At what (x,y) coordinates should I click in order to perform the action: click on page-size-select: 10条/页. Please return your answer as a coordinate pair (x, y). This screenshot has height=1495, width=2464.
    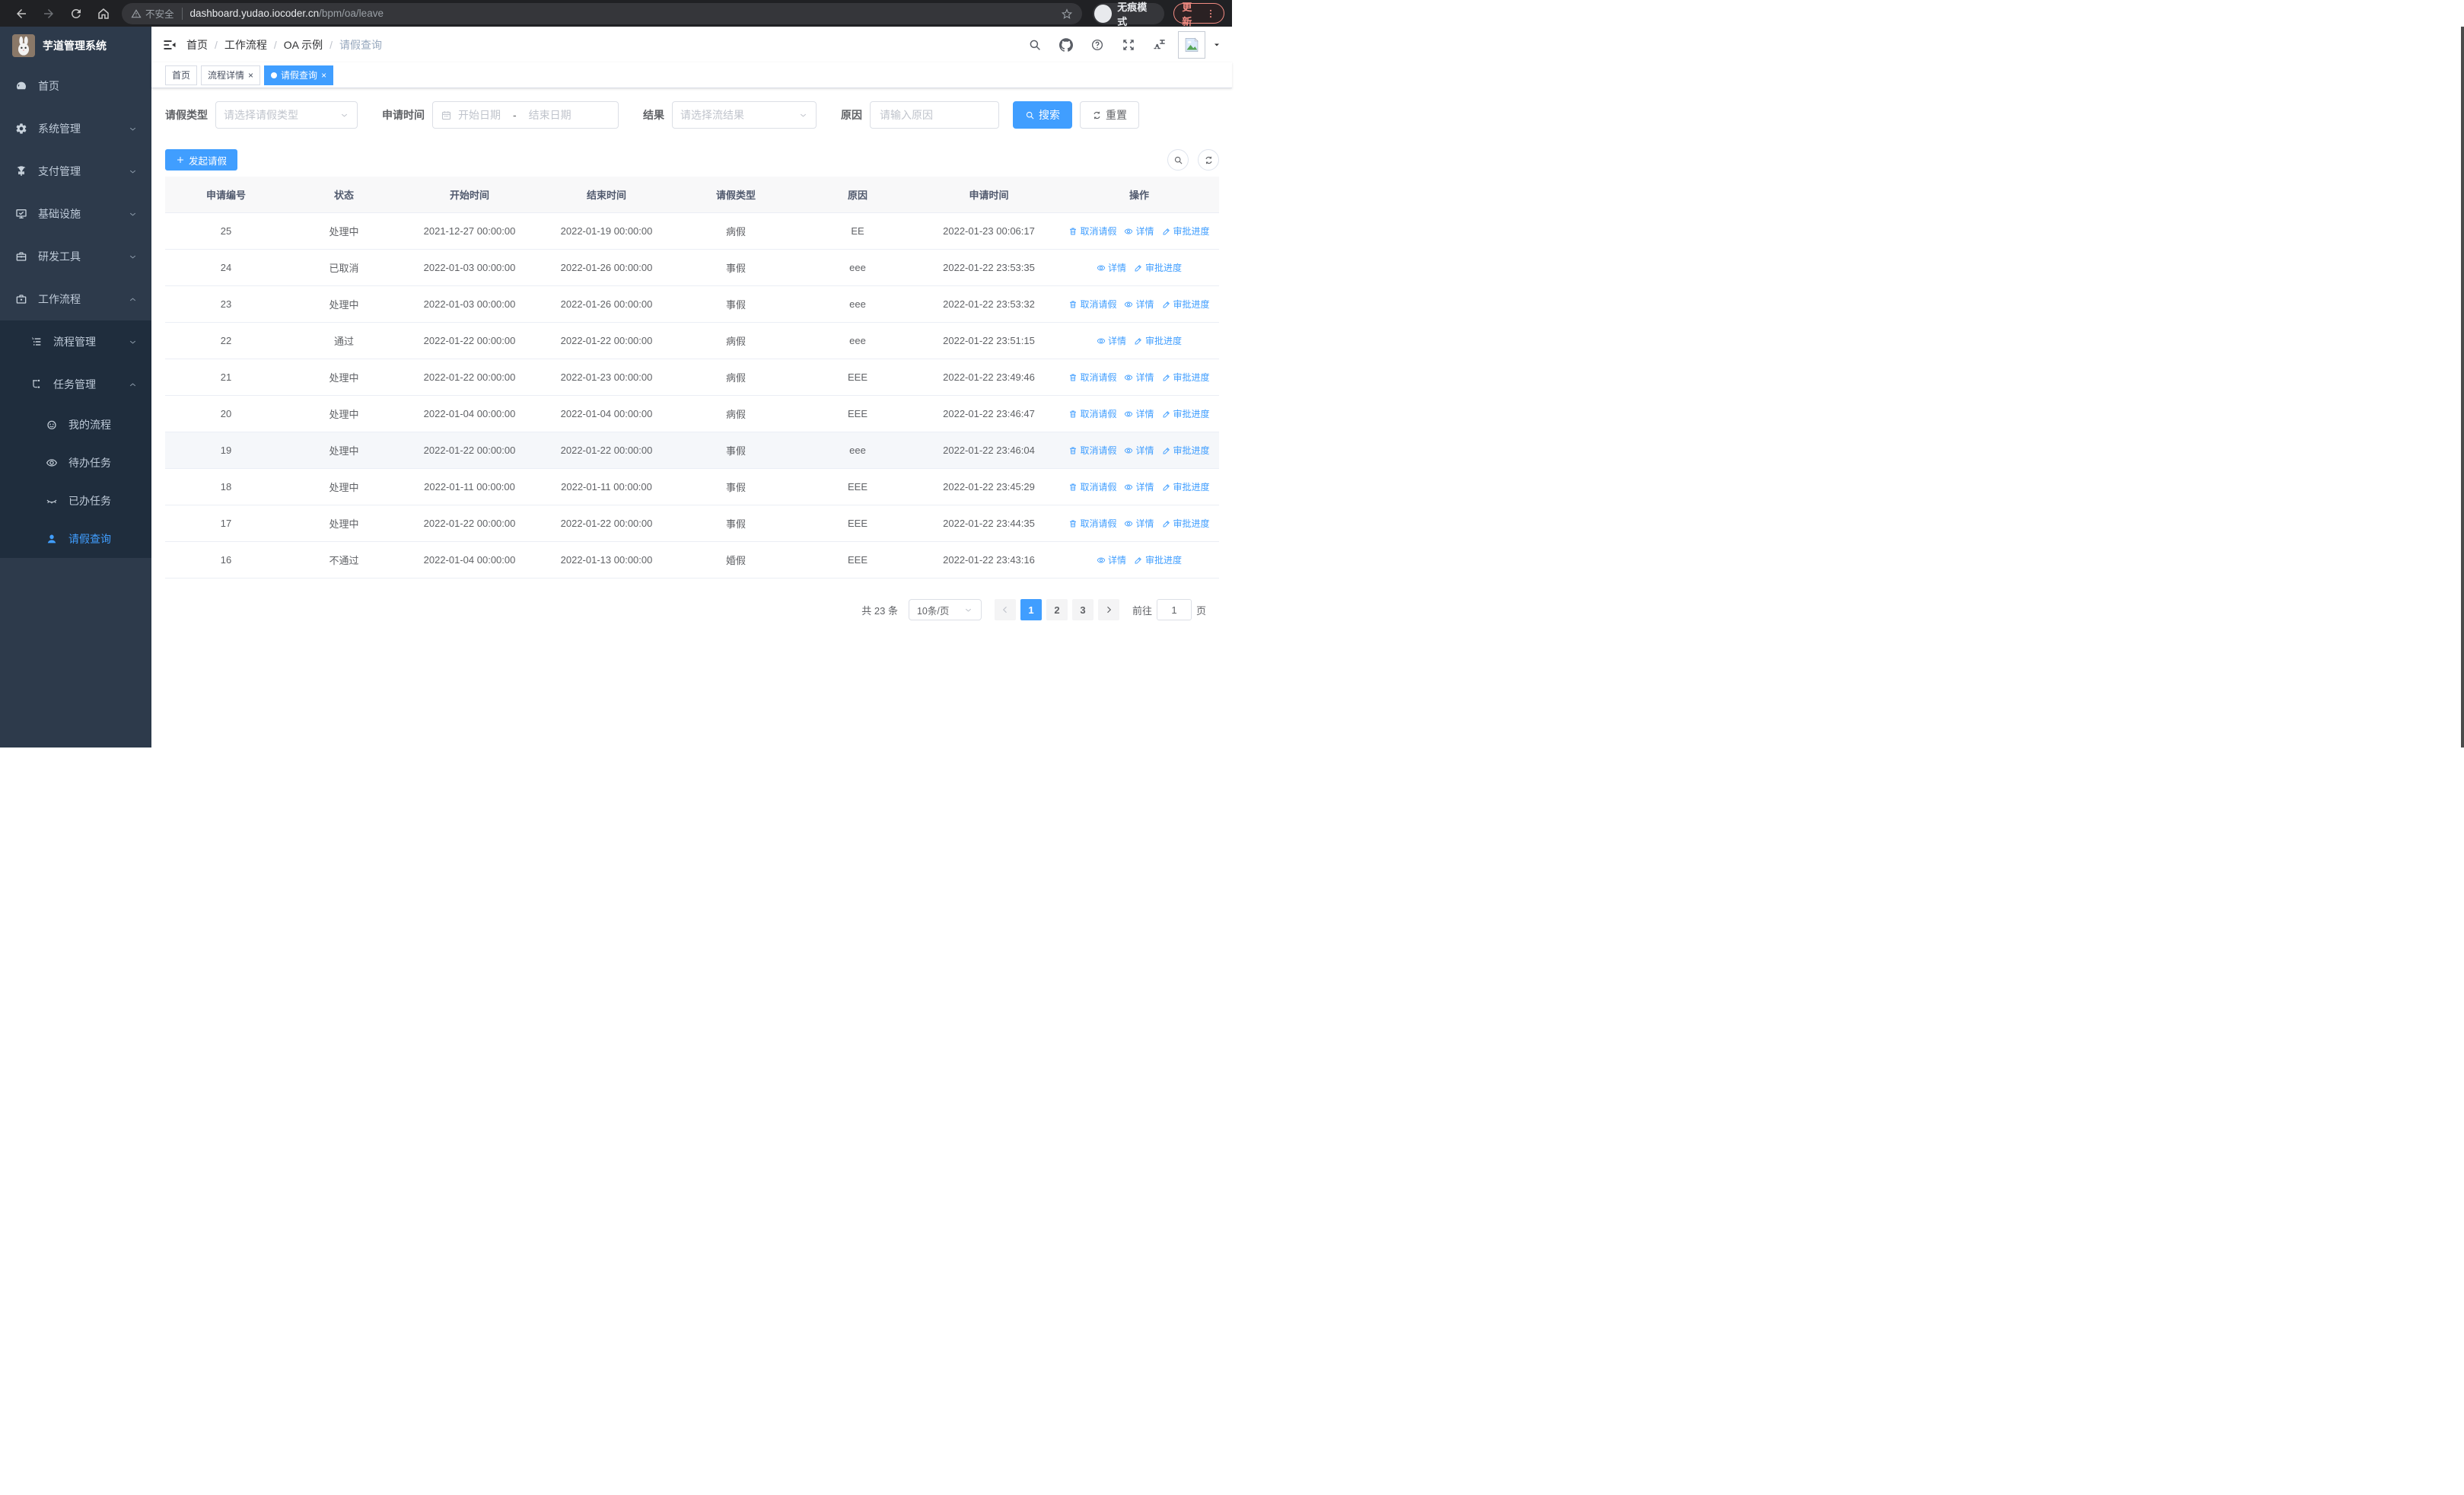
    Looking at the image, I should click on (945, 609).